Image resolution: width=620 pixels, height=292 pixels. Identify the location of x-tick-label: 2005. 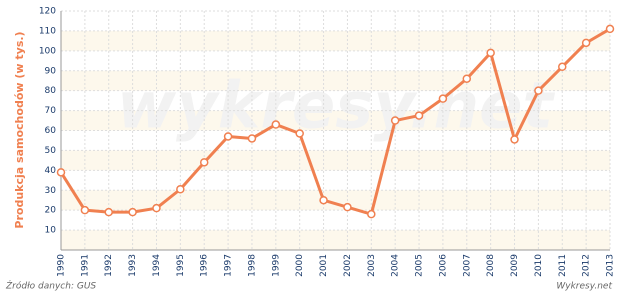
(420, 265).